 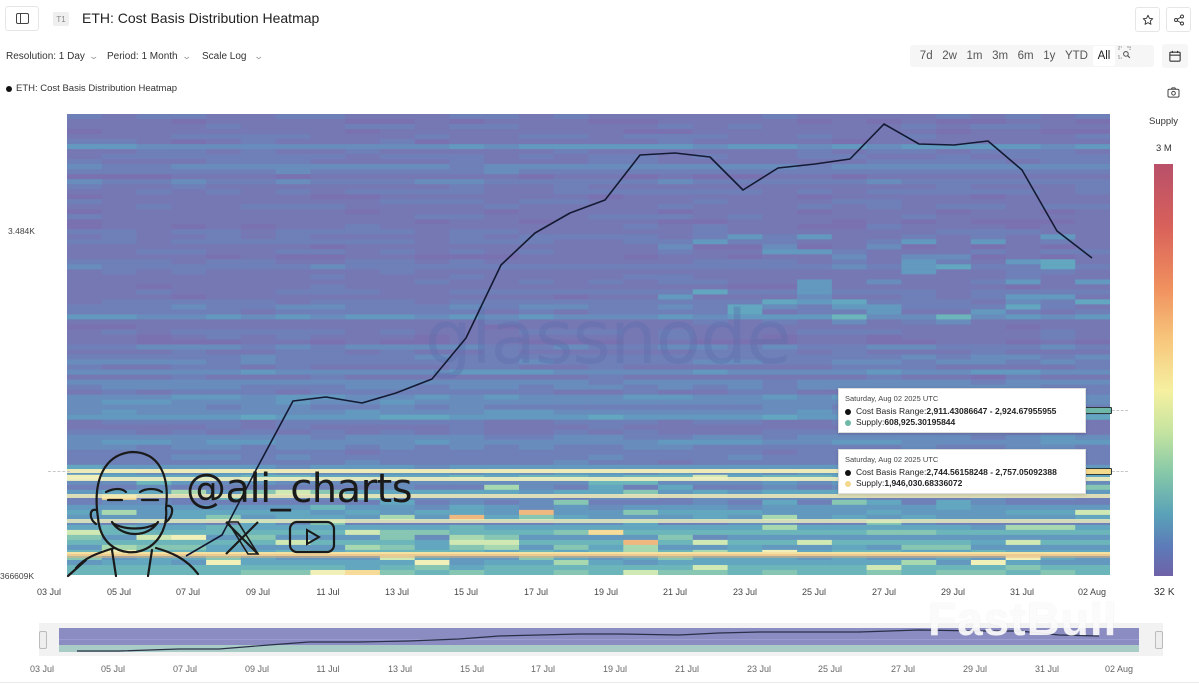 What do you see at coordinates (949, 56) in the screenshot?
I see `range-2w: 2w` at bounding box center [949, 56].